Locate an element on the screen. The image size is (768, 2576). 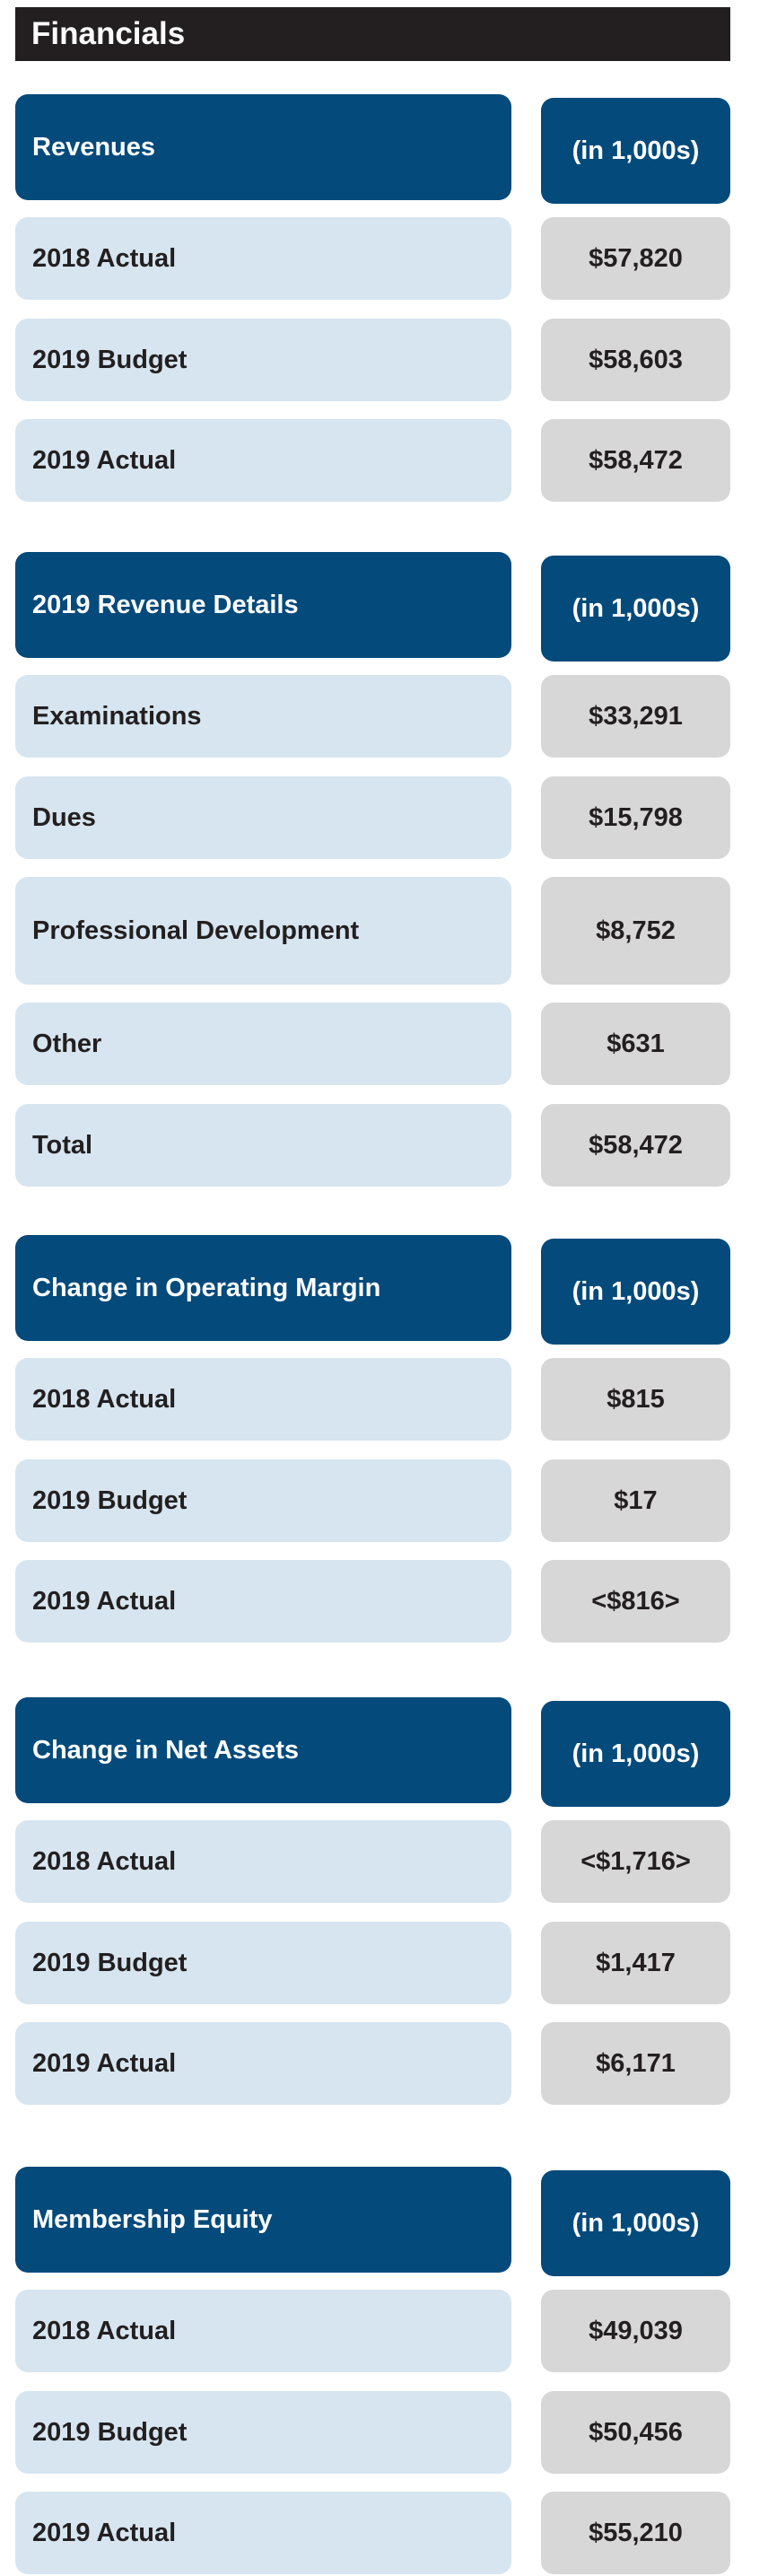
row-label: Examinations is located at coordinates (263, 716).